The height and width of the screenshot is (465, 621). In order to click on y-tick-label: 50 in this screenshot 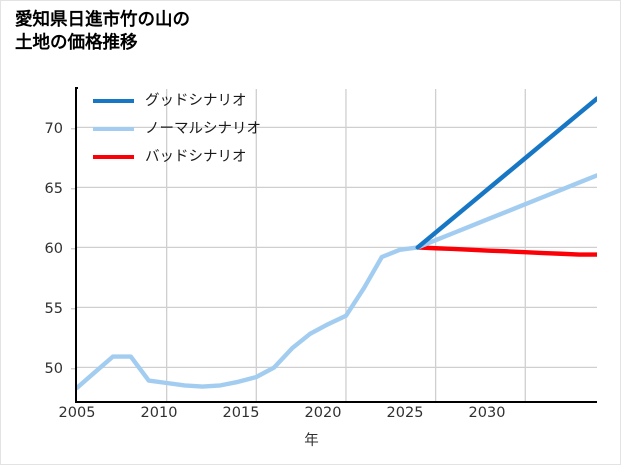, I will do `click(53, 369)`.